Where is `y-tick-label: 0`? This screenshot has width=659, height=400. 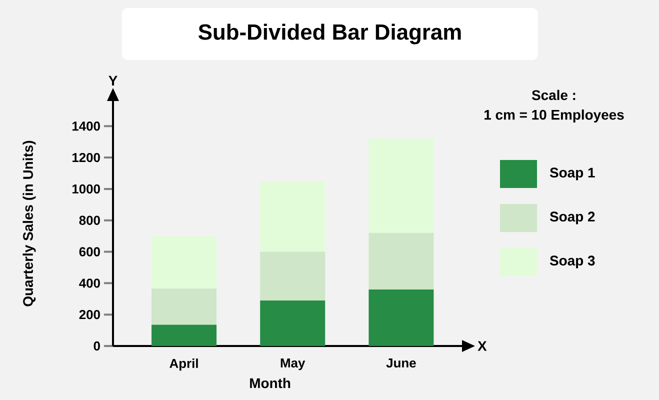 y-tick-label: 0 is located at coordinates (97, 346).